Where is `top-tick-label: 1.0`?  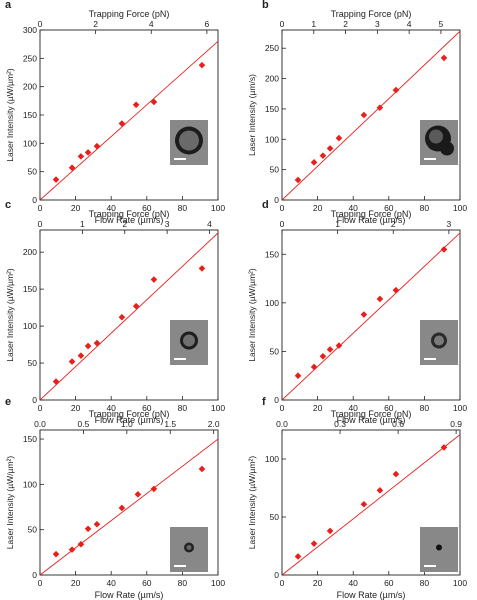
top-tick-label: 1.0 is located at coordinates (127, 424).